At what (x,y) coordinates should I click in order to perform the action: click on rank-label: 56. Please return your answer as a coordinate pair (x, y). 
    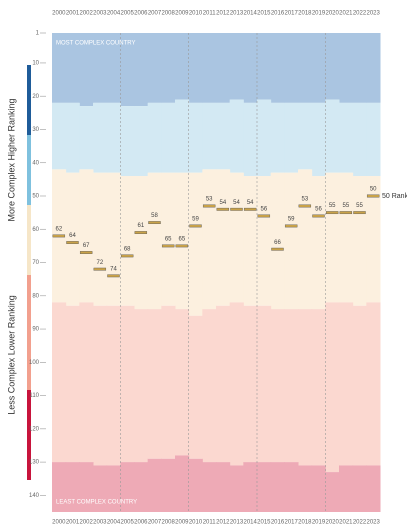
    Looking at the image, I should click on (263, 210).